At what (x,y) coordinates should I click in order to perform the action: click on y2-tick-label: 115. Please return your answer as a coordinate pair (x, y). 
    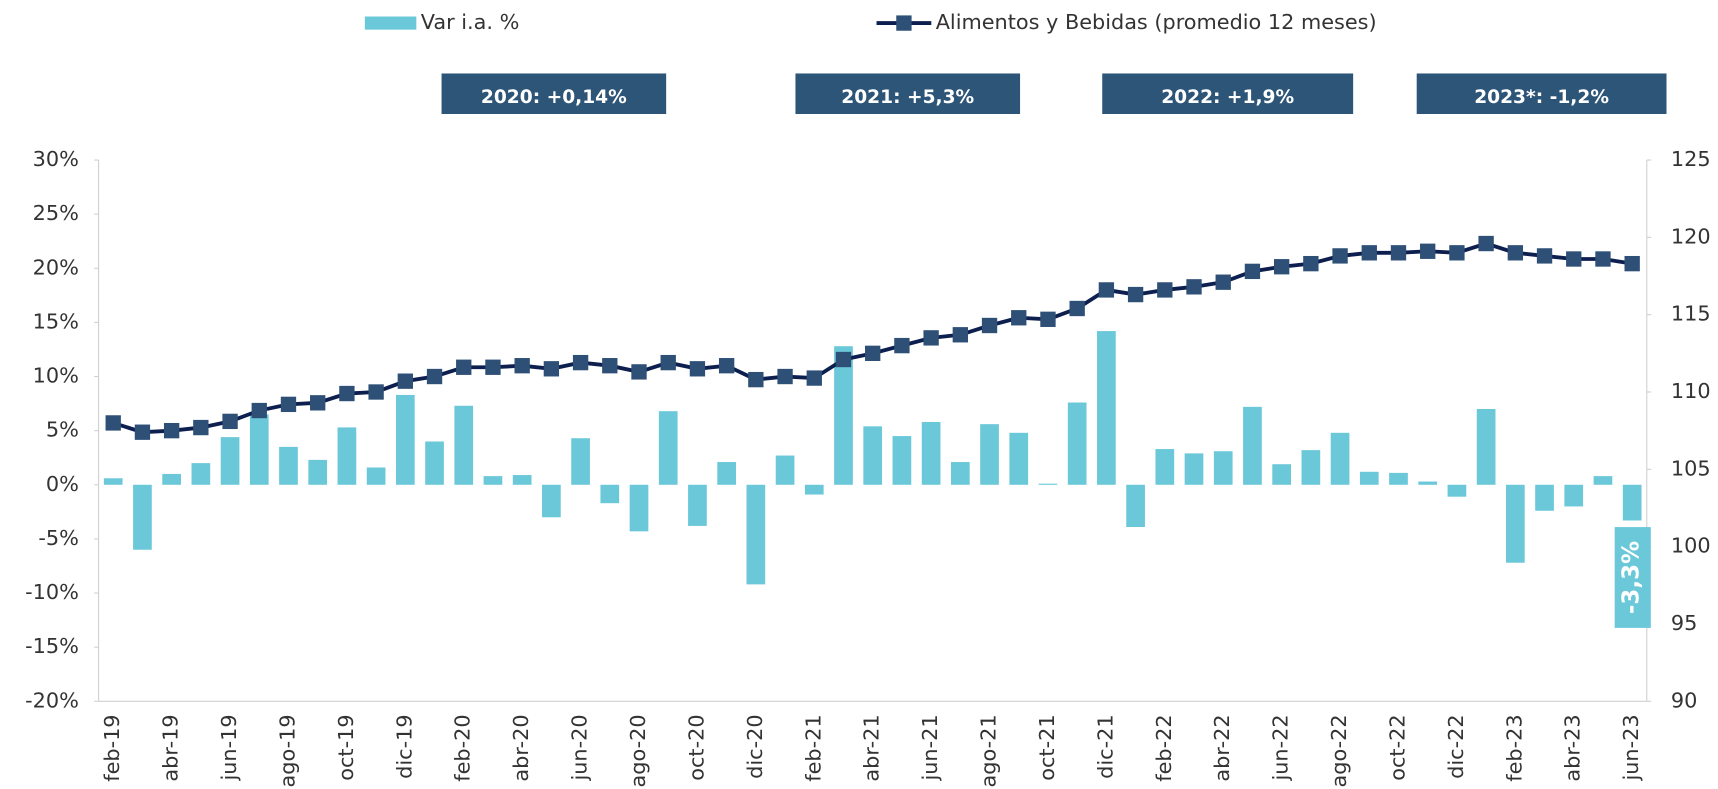
    Looking at the image, I should click on (1691, 314).